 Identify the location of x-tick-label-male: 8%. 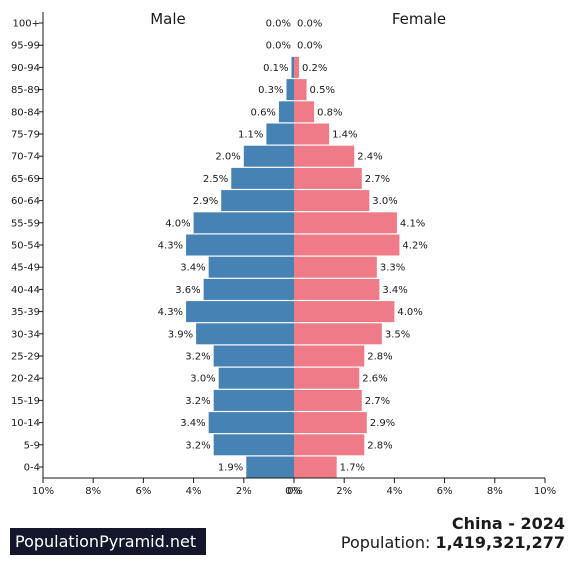
(93, 491).